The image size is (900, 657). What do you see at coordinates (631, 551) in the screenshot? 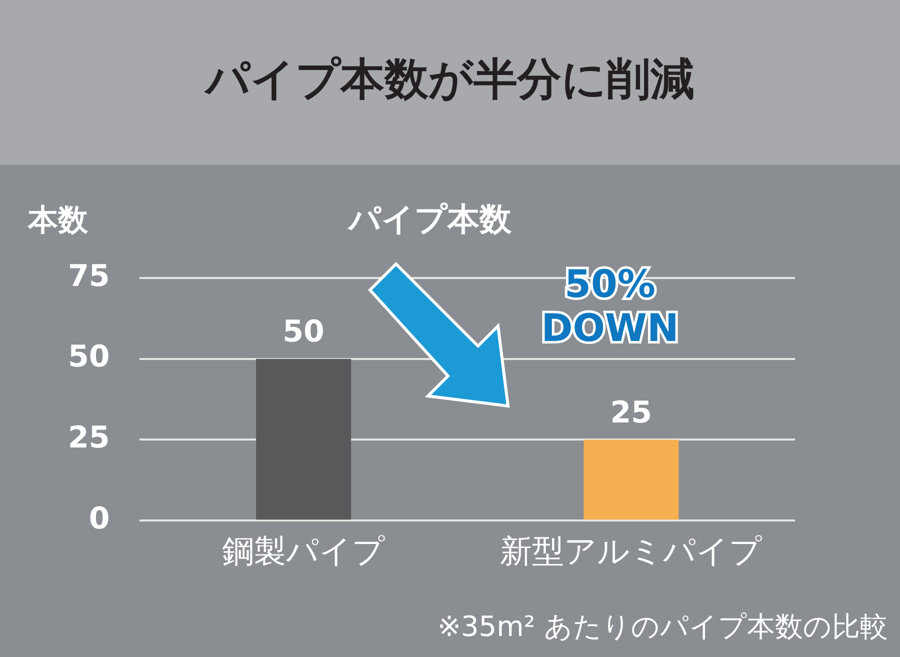
I see `x-tick-label: 新型アルミパイプ` at bounding box center [631, 551].